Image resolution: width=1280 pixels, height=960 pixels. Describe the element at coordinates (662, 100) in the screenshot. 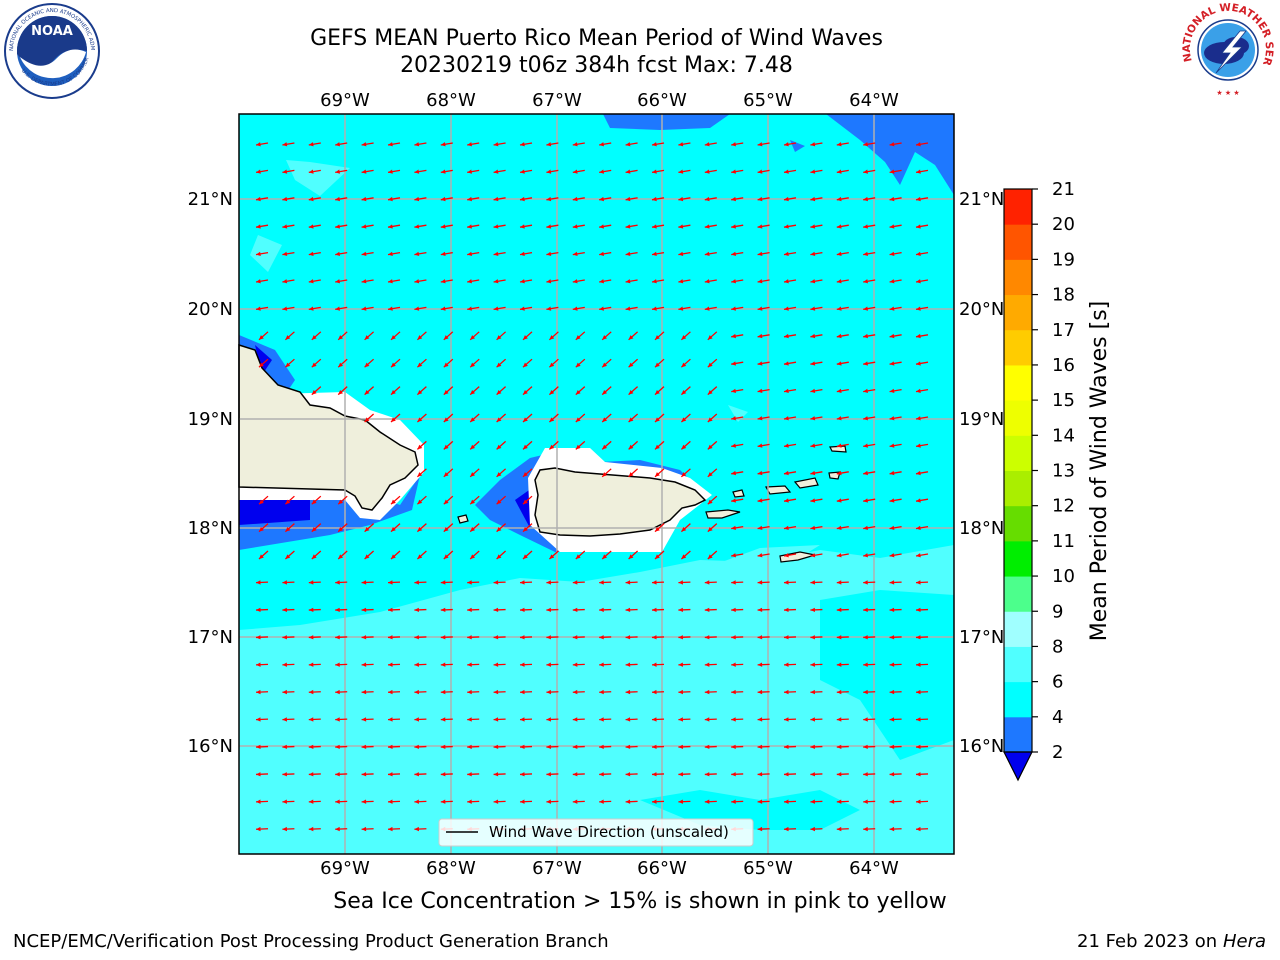

I see `lon-tick-top: 66°W` at that location.